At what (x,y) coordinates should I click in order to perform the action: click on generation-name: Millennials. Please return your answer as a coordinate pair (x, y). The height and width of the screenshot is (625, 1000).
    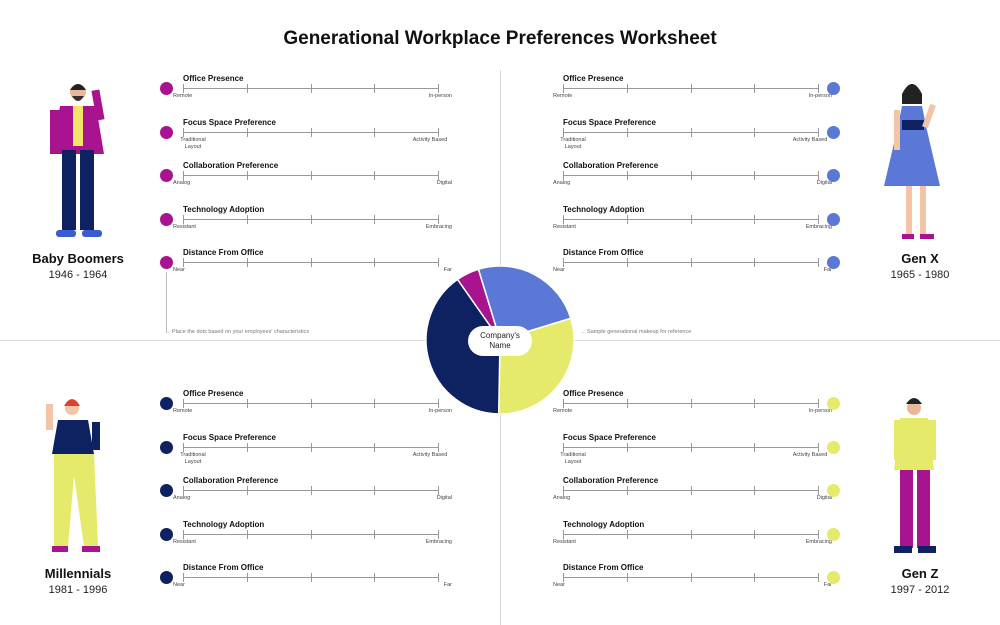
    Looking at the image, I should click on (78, 573).